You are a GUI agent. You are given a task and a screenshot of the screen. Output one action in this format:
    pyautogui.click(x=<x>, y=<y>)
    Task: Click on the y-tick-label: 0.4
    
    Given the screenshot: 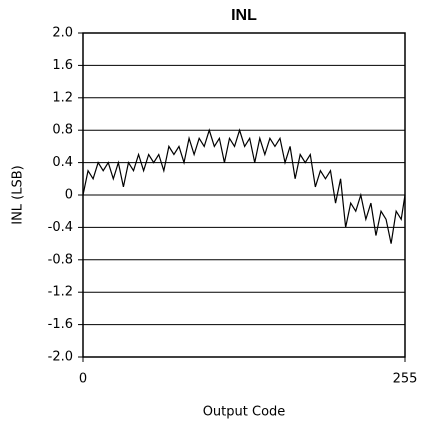 What is the action you would take?
    pyautogui.click(x=62, y=162)
    